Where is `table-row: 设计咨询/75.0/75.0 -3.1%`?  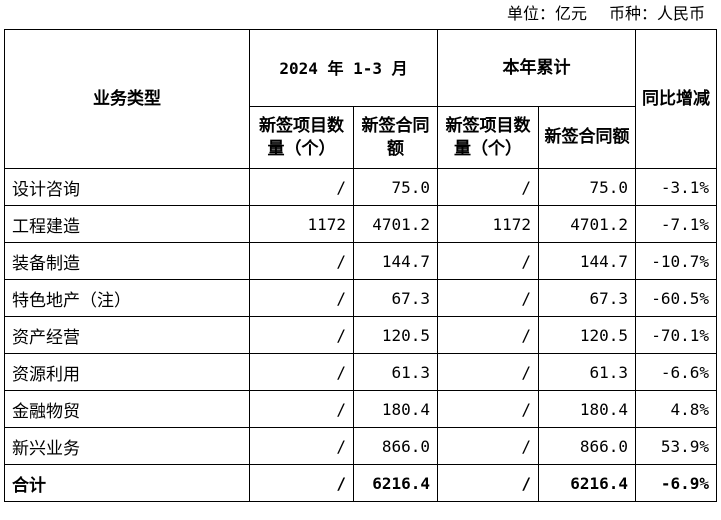 table-row: 设计咨询/75.0/75.0 -3.1% is located at coordinates (360, 187).